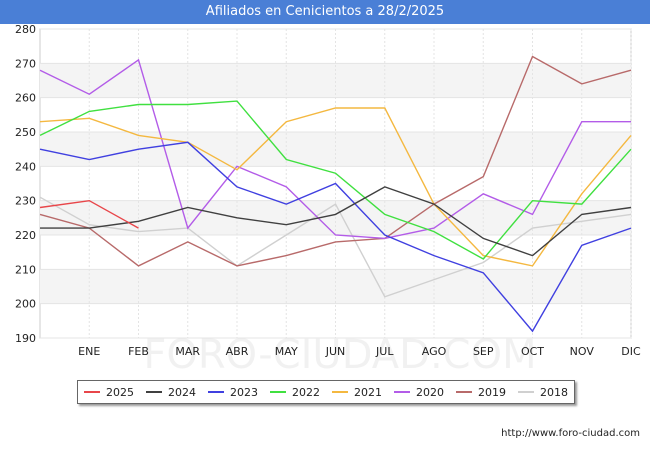  Describe the element at coordinates (335, 80) in the screenshot. I see `grid-band` at that location.